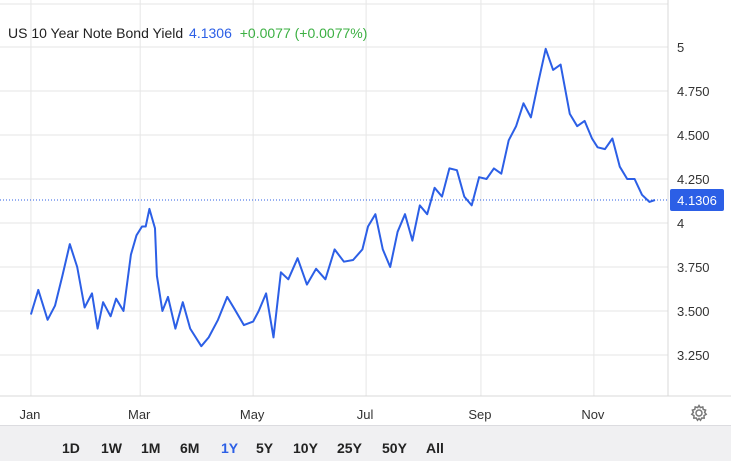 The image size is (731, 461). I want to click on range-button-1y: 1Y, so click(230, 448).